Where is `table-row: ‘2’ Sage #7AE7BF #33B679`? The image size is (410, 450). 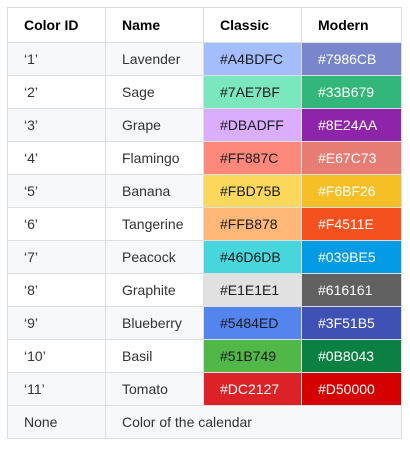
table-row: ‘2’ Sage #7AE7BF #33B679 is located at coordinates (204, 92).